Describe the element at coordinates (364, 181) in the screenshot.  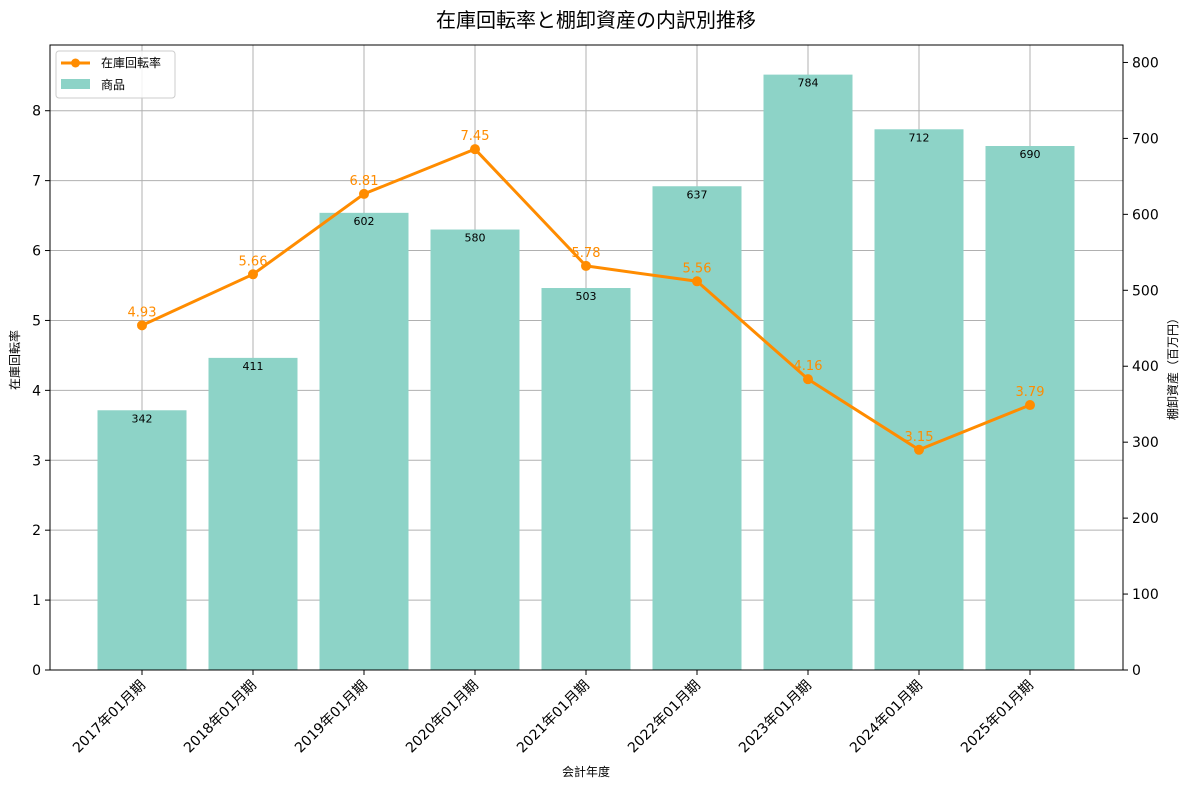
I see `line-value-label: 6.81` at that location.